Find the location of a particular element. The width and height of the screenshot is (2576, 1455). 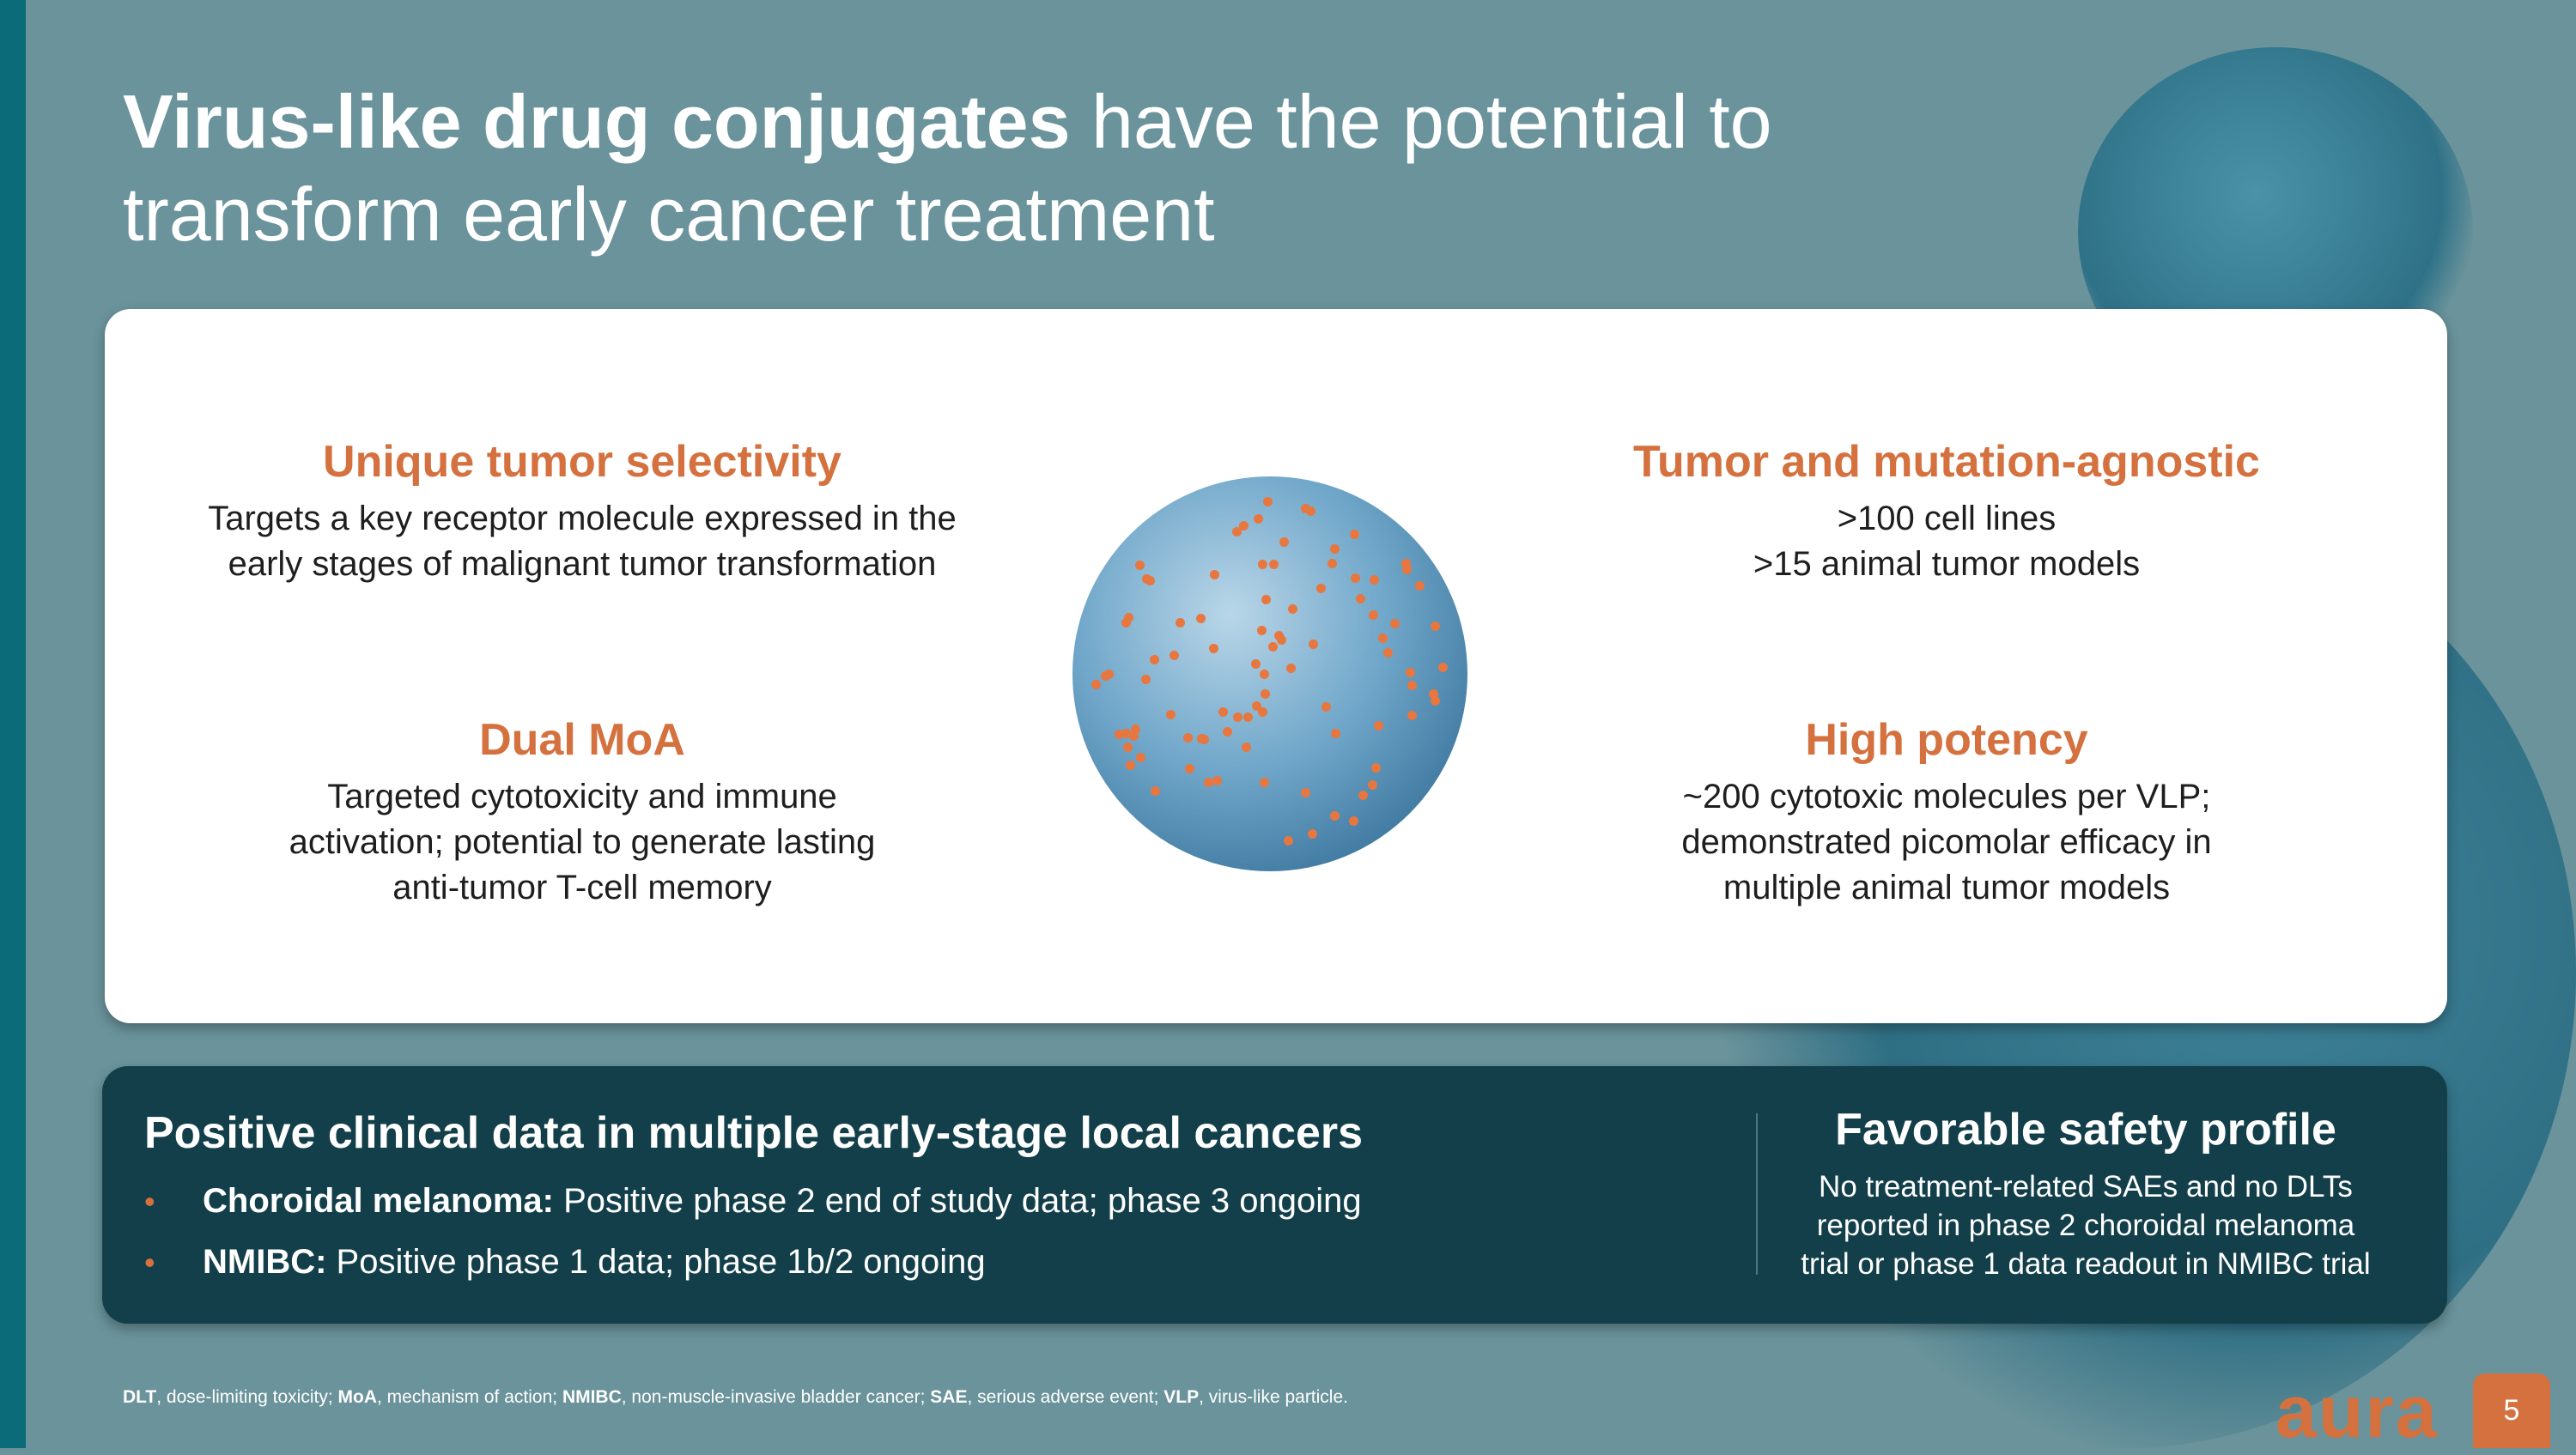

safety-text: reported in phase 2 choroidal melanoma is located at coordinates (2086, 1225).